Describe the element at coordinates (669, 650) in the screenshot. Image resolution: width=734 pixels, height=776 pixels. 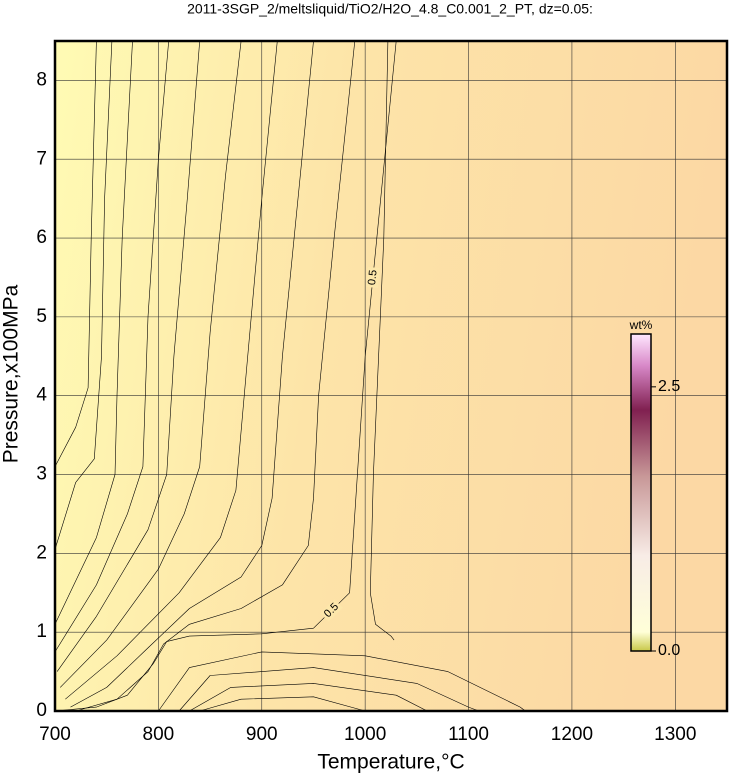
I see `colorbar-tick-label: 0.0` at that location.